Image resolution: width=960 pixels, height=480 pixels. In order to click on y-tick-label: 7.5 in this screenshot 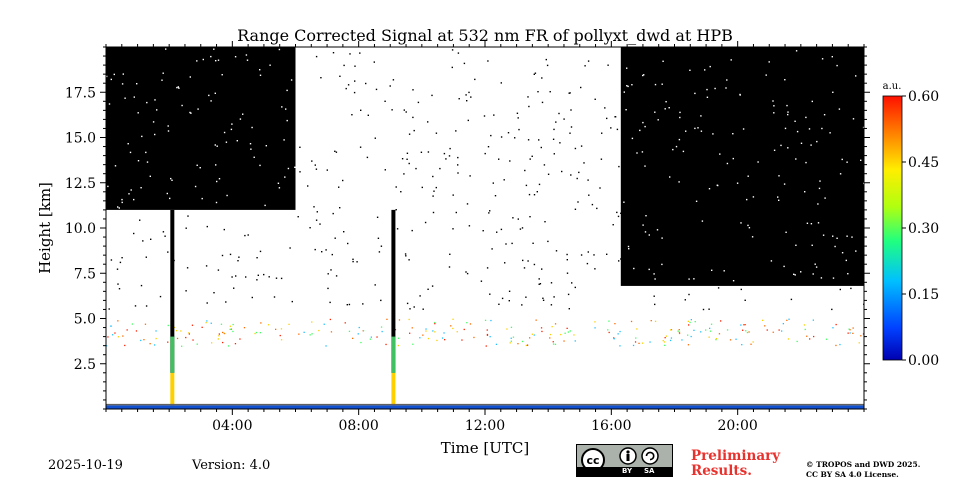, I will do `click(85, 274)`.